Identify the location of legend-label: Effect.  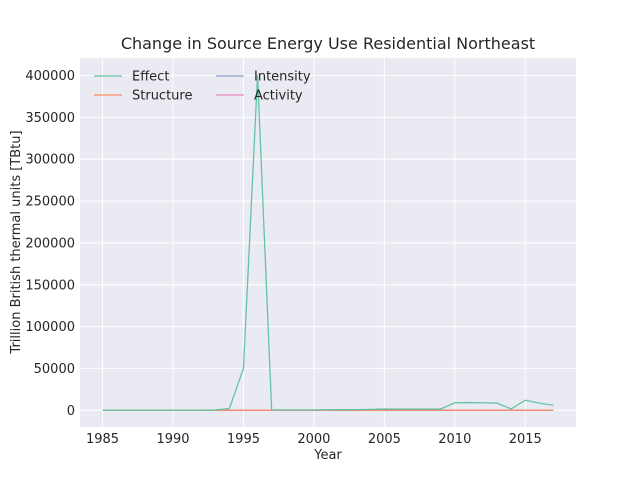
(150, 77).